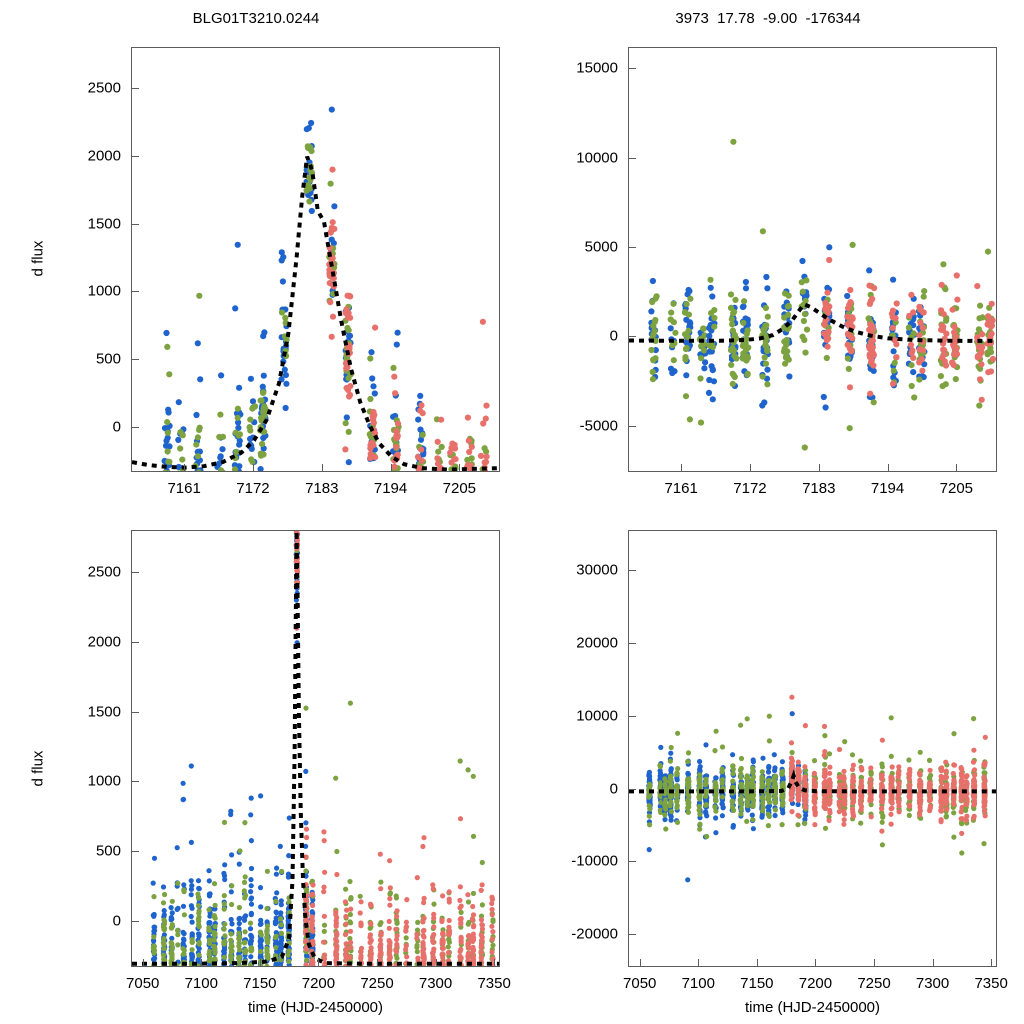 The width and height of the screenshot is (1024, 1024). Describe the element at coordinates (812, 259) in the screenshot. I see `panel-top-right-plot-area` at that location.